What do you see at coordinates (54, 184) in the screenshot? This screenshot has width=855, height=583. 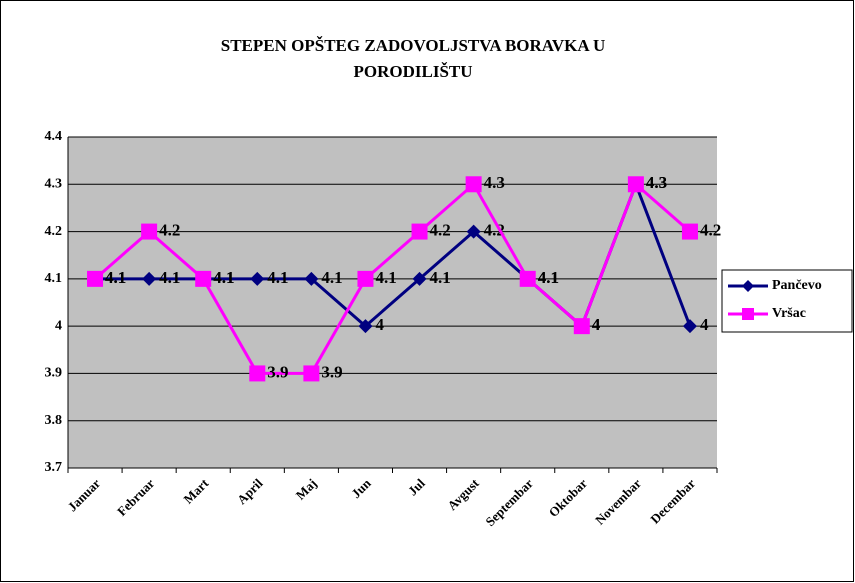 I see `y-tick-label: 4.3` at bounding box center [54, 184].